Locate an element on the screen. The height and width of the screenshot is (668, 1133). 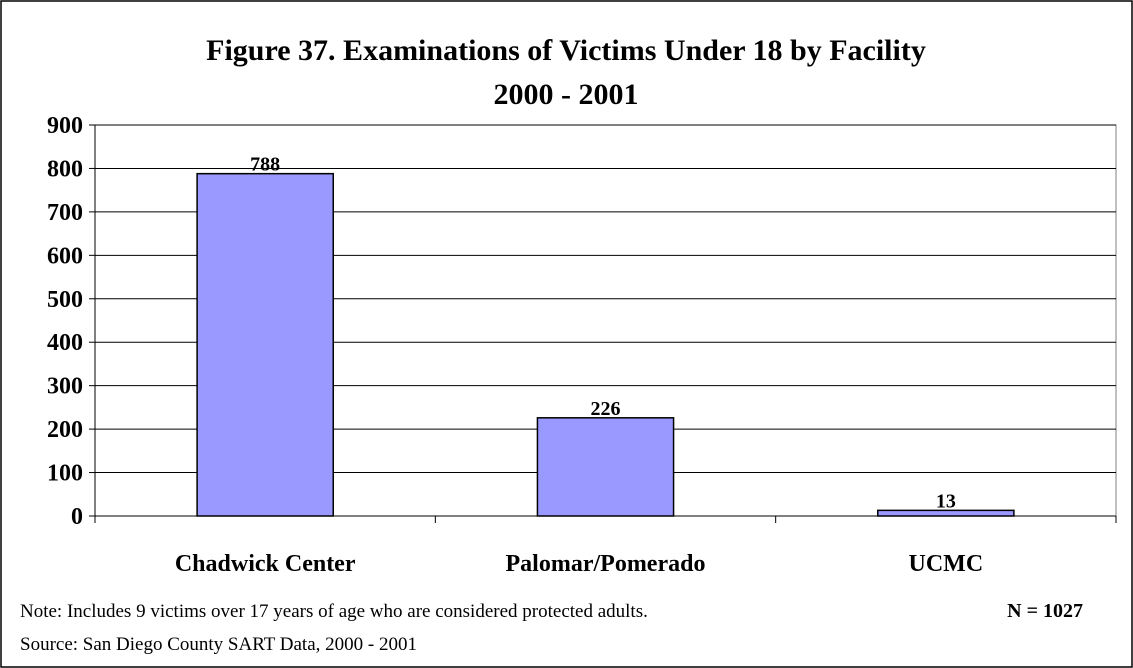
y-tick-label: 900 is located at coordinates (65, 126).